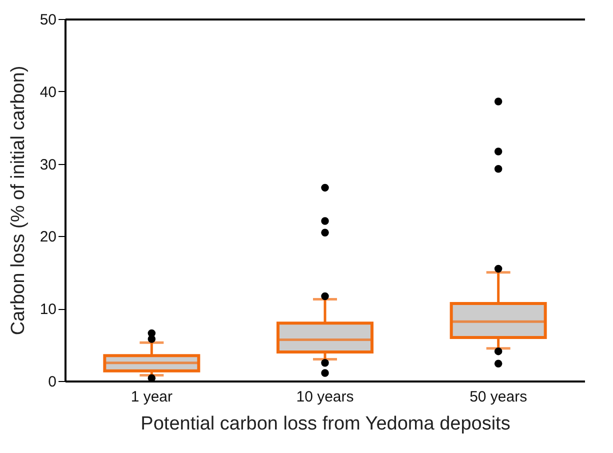 Image resolution: width=613 pixels, height=453 pixels. What do you see at coordinates (499, 397) in the screenshot?
I see `x-tick-label: 50 years` at bounding box center [499, 397].